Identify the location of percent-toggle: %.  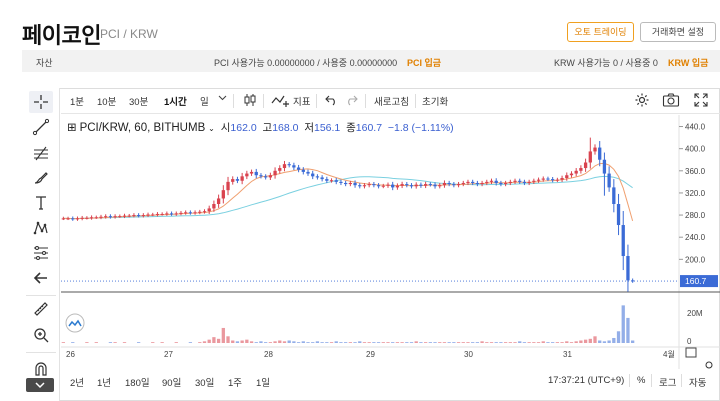
(641, 380).